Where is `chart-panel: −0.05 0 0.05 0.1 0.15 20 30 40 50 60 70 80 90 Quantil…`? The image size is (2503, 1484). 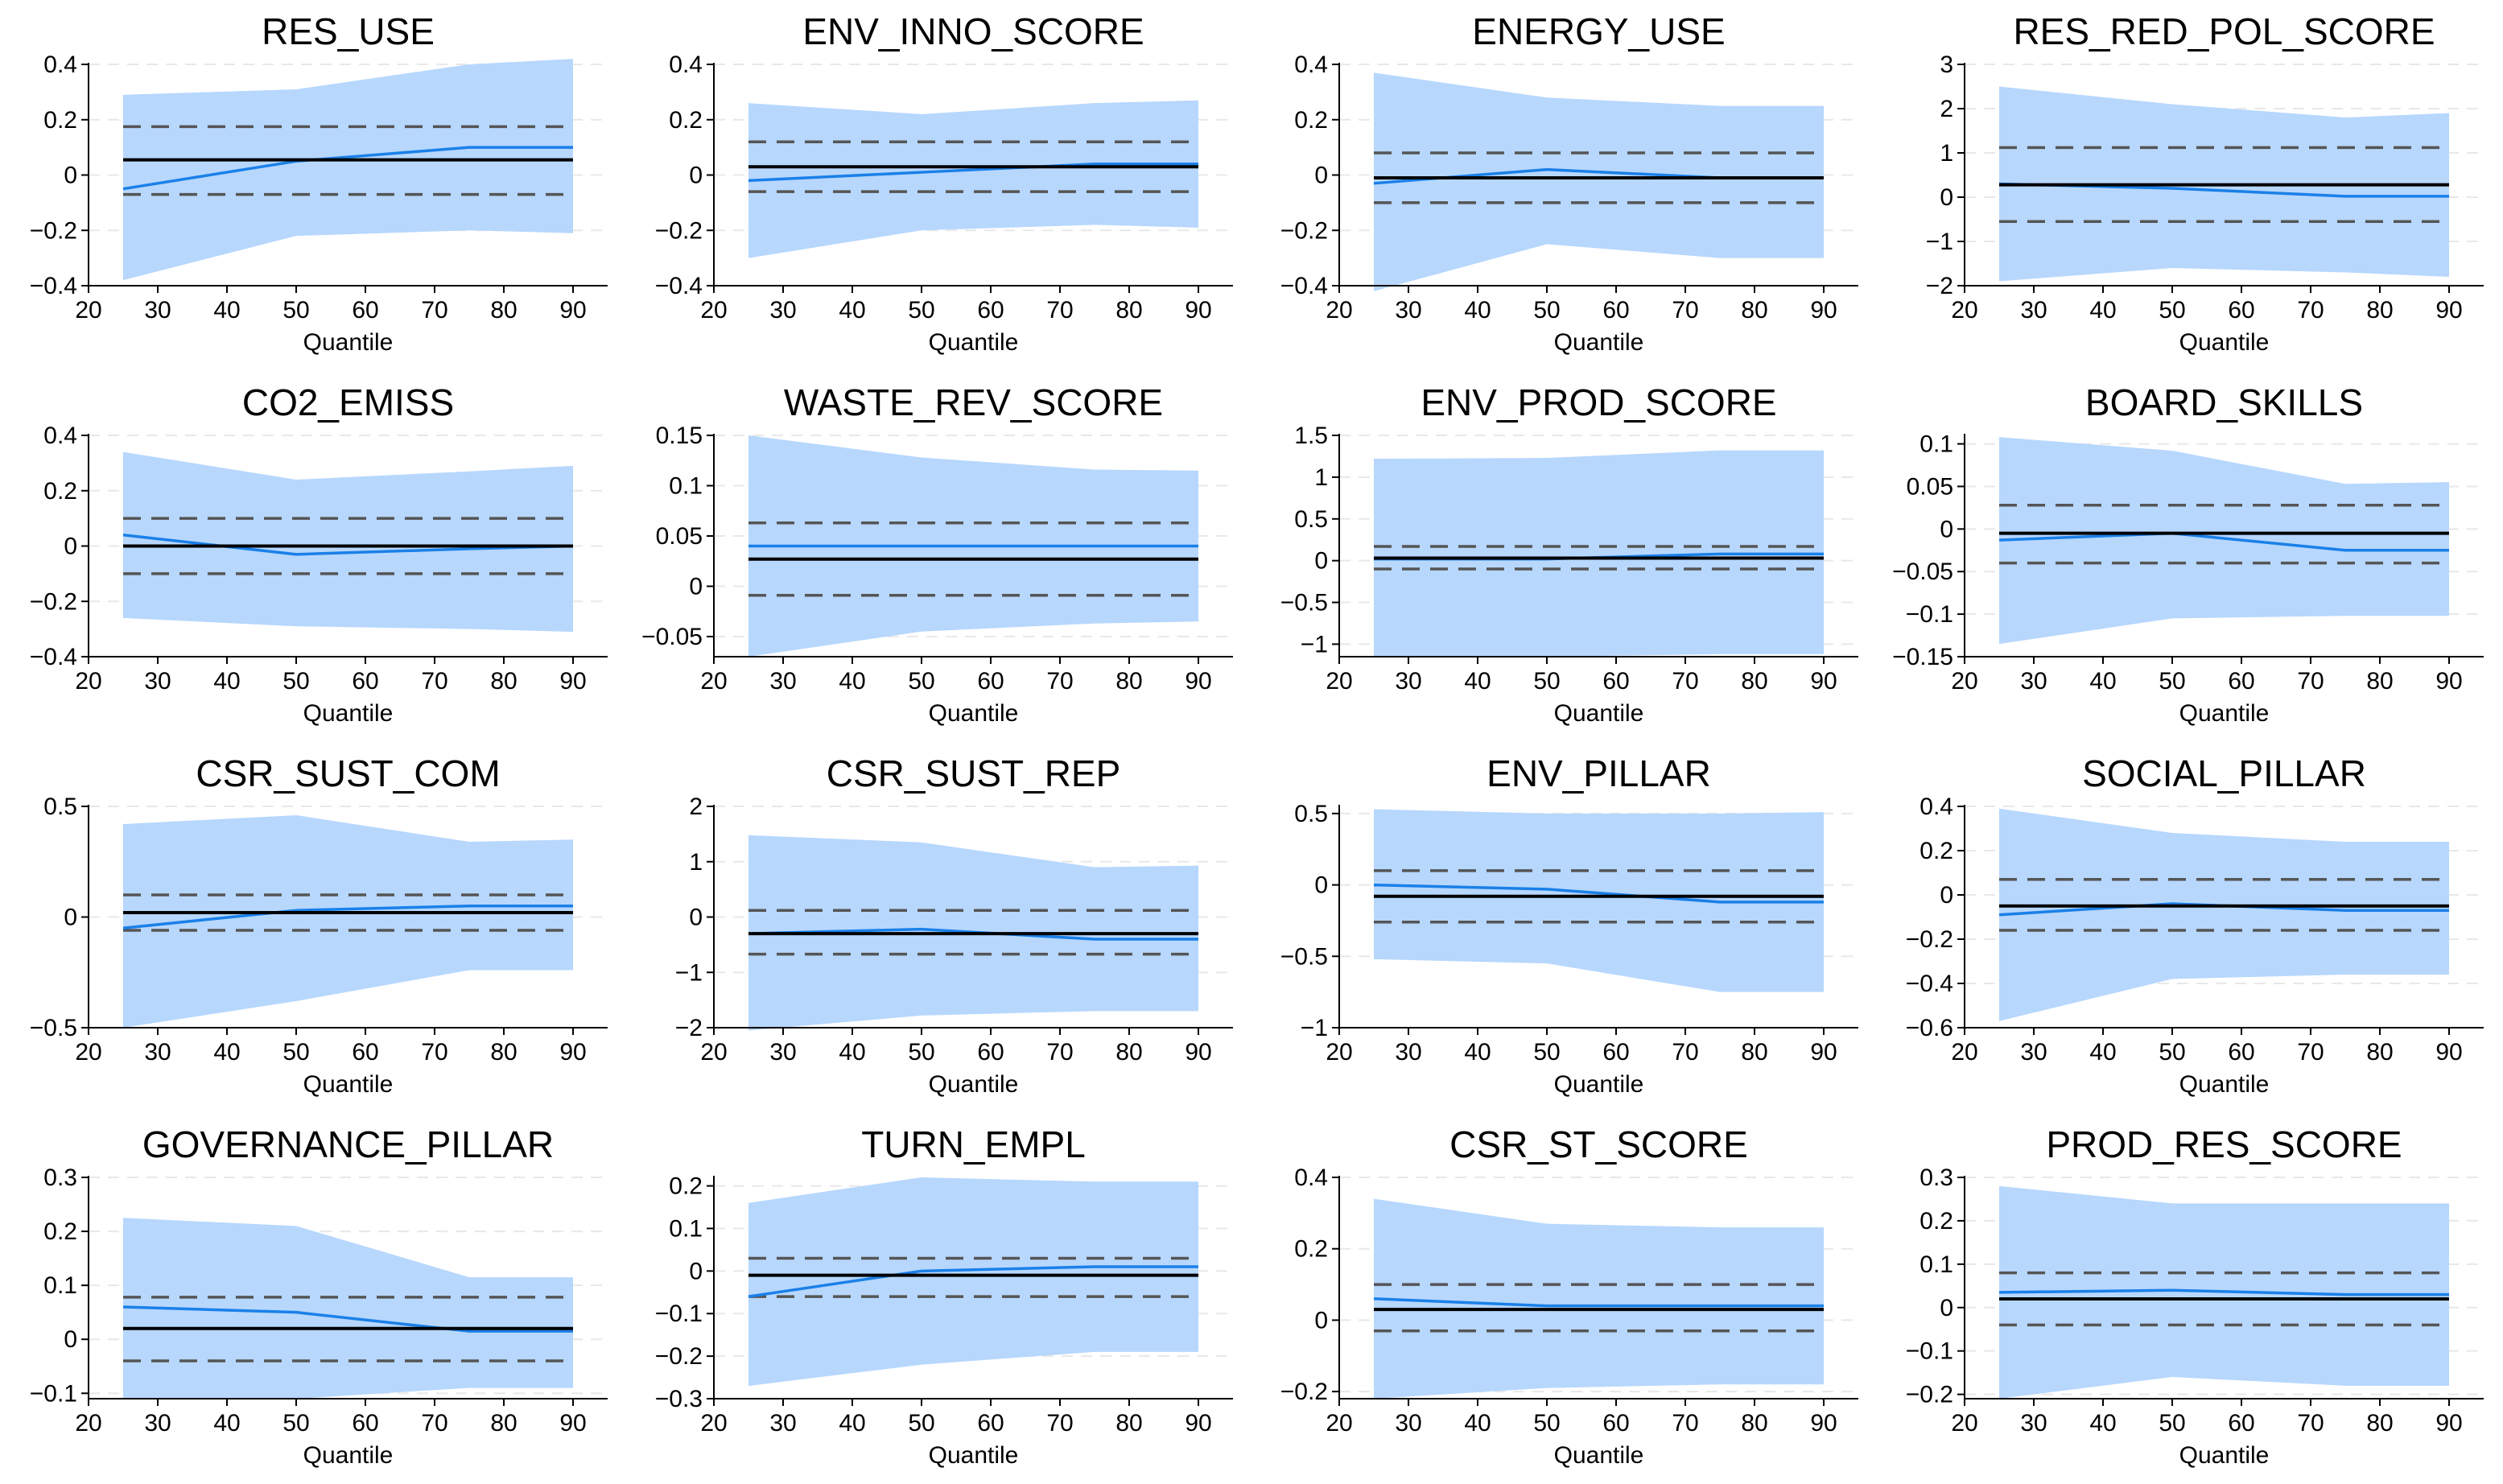
chart-panel: −0.05 0 0.05 0.1 0.15 20 30 40 50 60 70 80 90 Quantil… is located at coordinates (938, 556).